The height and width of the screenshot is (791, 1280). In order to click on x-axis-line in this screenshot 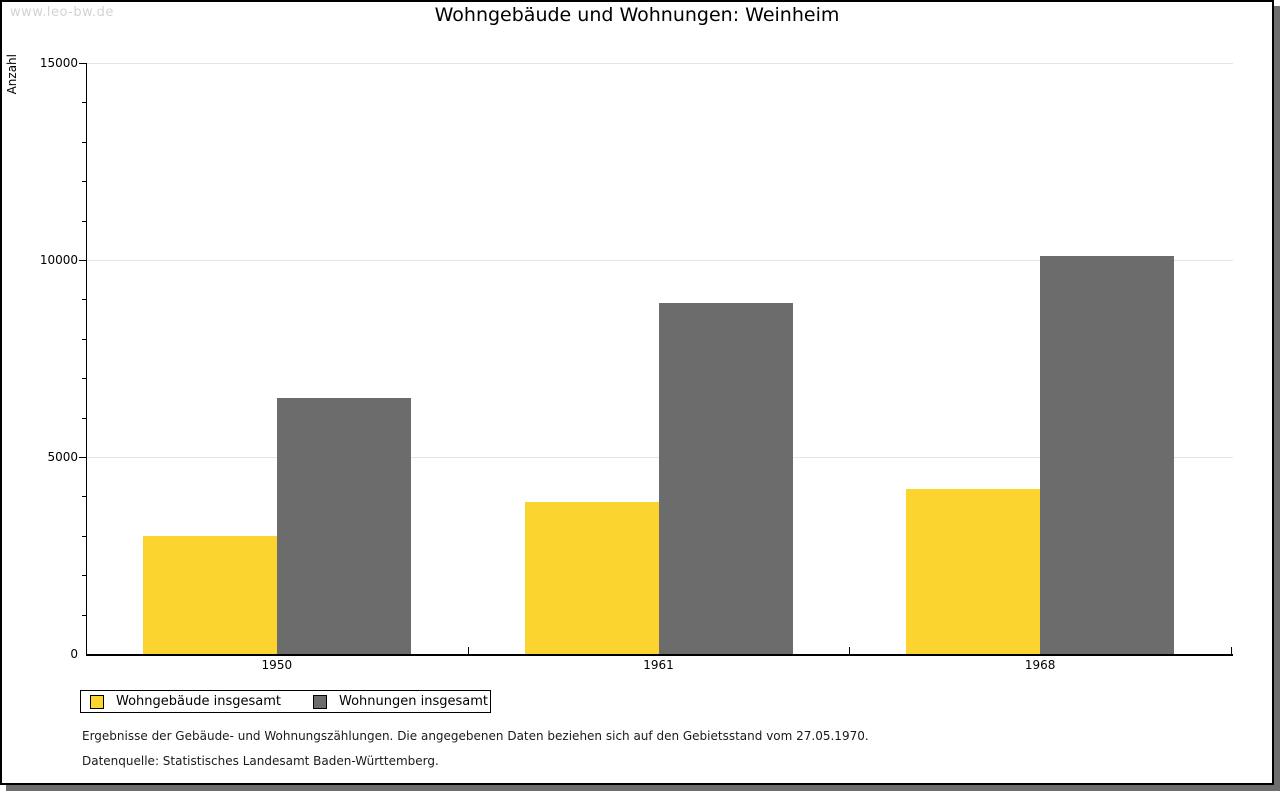, I will do `click(659, 655)`.